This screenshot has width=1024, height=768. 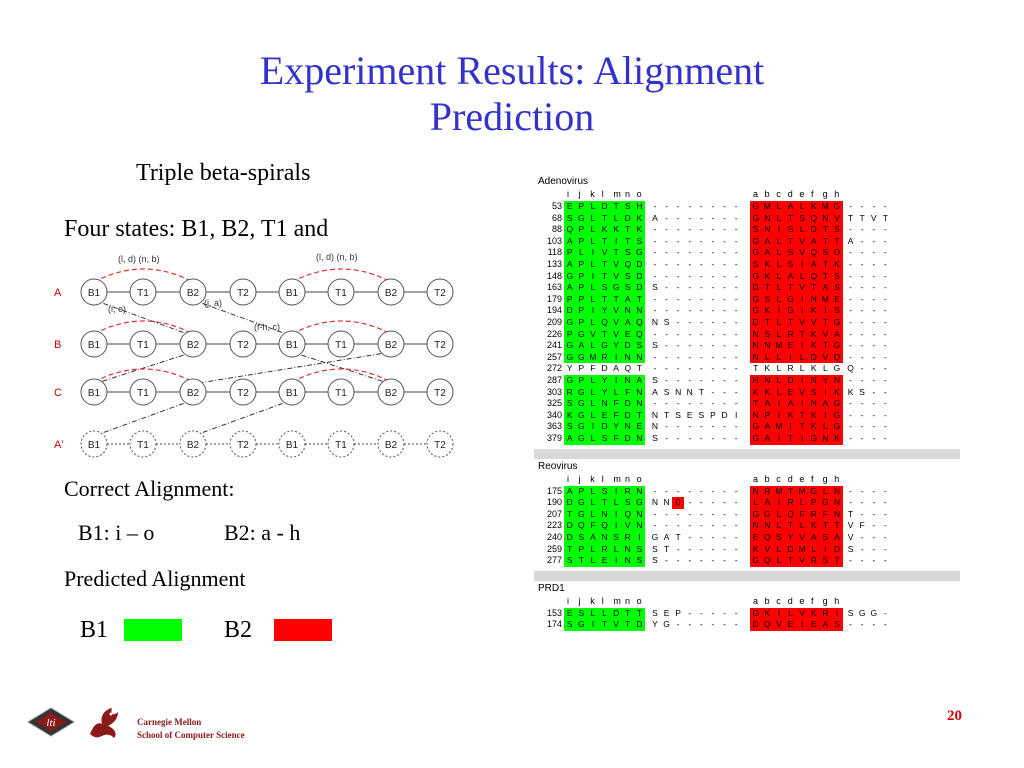 I want to click on pair-arc, so click(x=341, y=275).